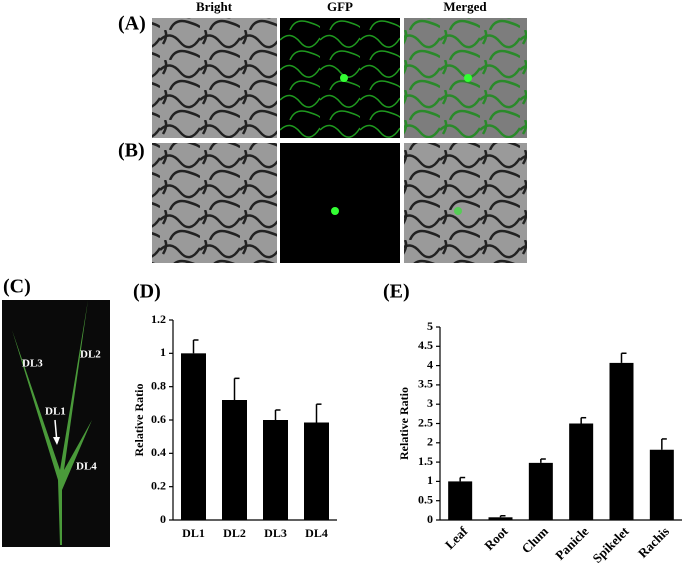 The image size is (685, 575). What do you see at coordinates (214, 78) in the screenshot?
I see `image-bright-a` at bounding box center [214, 78].